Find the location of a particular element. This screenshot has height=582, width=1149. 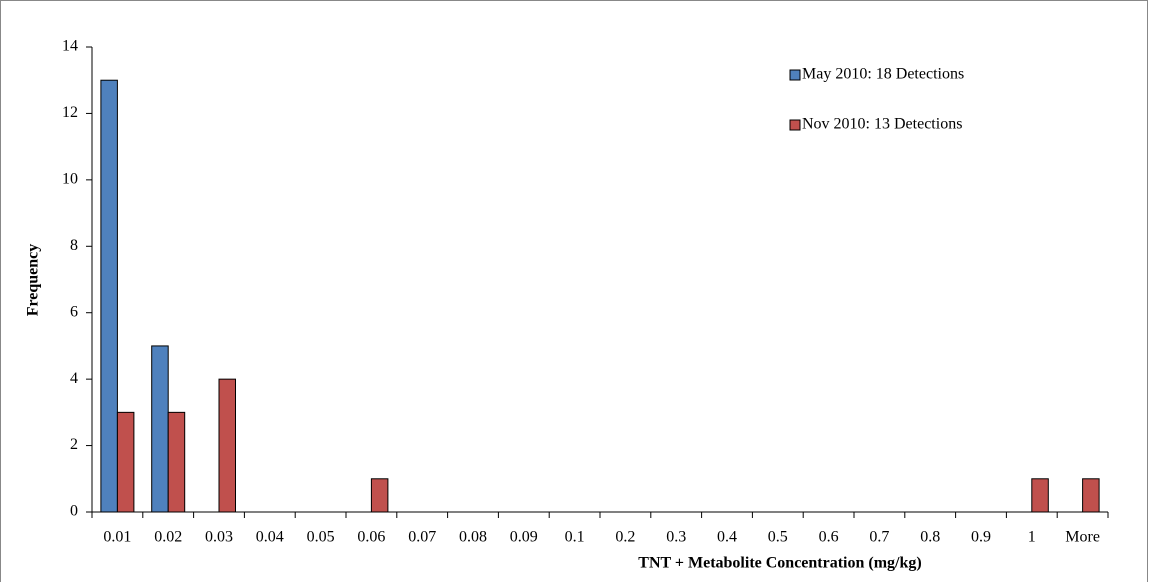

x-tick-label: 0.02 is located at coordinates (168, 537).